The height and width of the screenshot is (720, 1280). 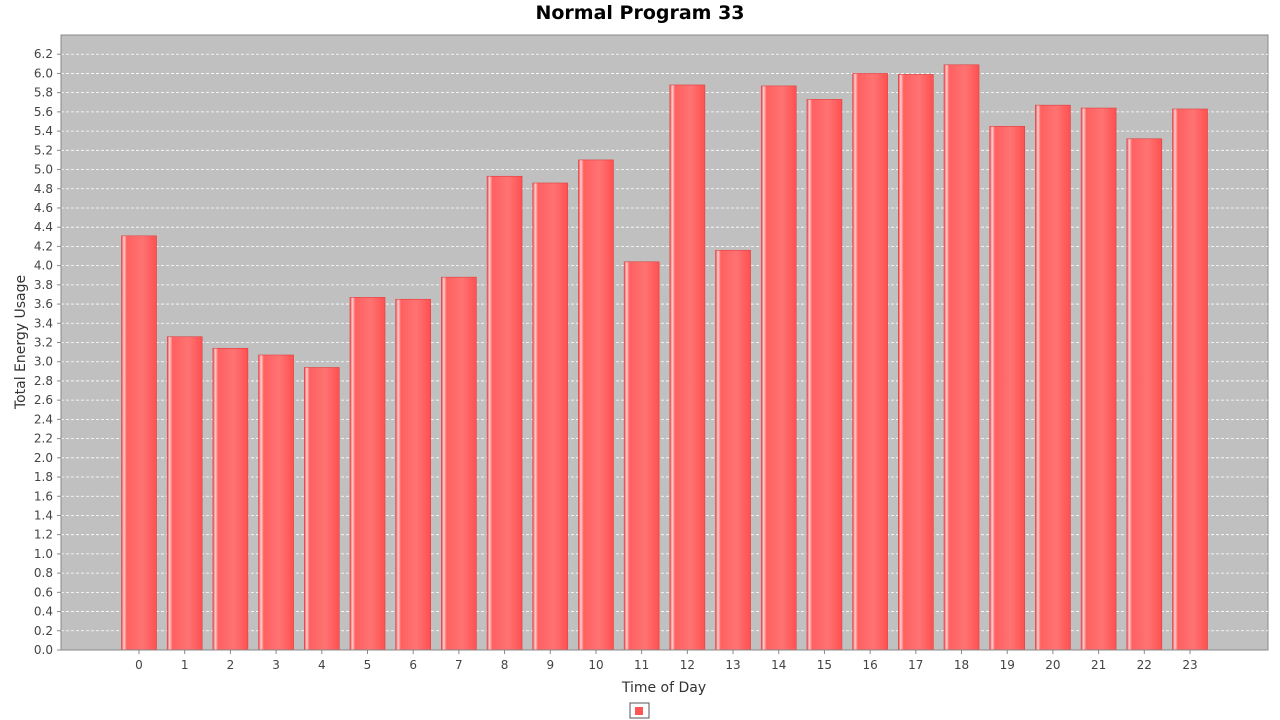 What do you see at coordinates (43, 189) in the screenshot?
I see `y-tick-label: 4.8` at bounding box center [43, 189].